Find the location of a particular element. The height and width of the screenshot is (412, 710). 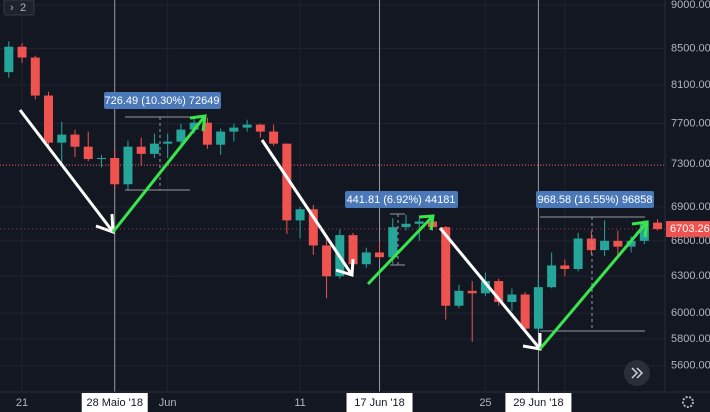

annotation: 726.49 (10.30%) 72649 is located at coordinates (162, 101).